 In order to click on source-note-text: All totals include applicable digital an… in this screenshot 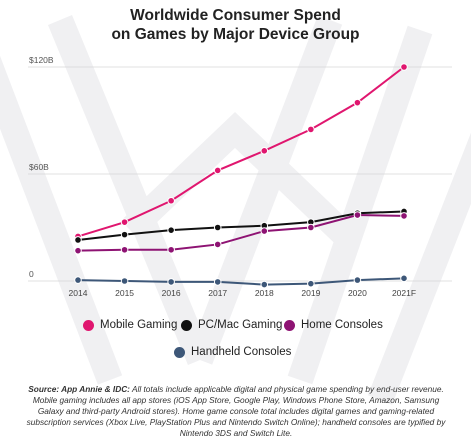, I will do `click(236, 411)`.